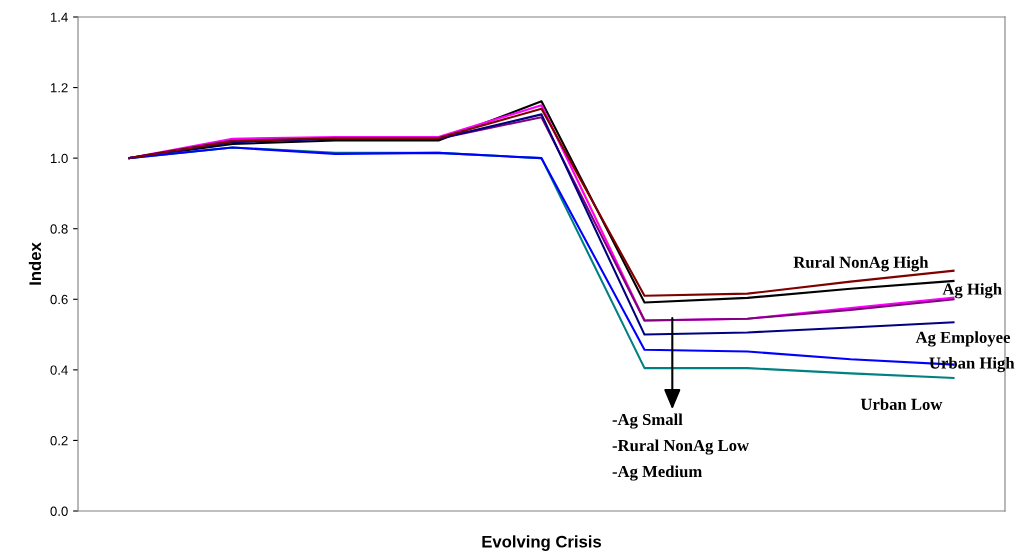 This screenshot has height=556, width=1020. What do you see at coordinates (59, 299) in the screenshot?
I see `y-tick-label: 0.6` at bounding box center [59, 299].